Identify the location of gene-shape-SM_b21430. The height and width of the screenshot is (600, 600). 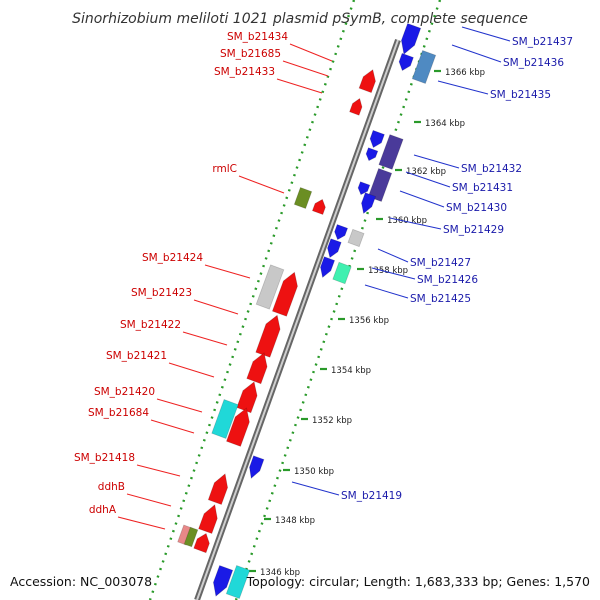
(369, 203).